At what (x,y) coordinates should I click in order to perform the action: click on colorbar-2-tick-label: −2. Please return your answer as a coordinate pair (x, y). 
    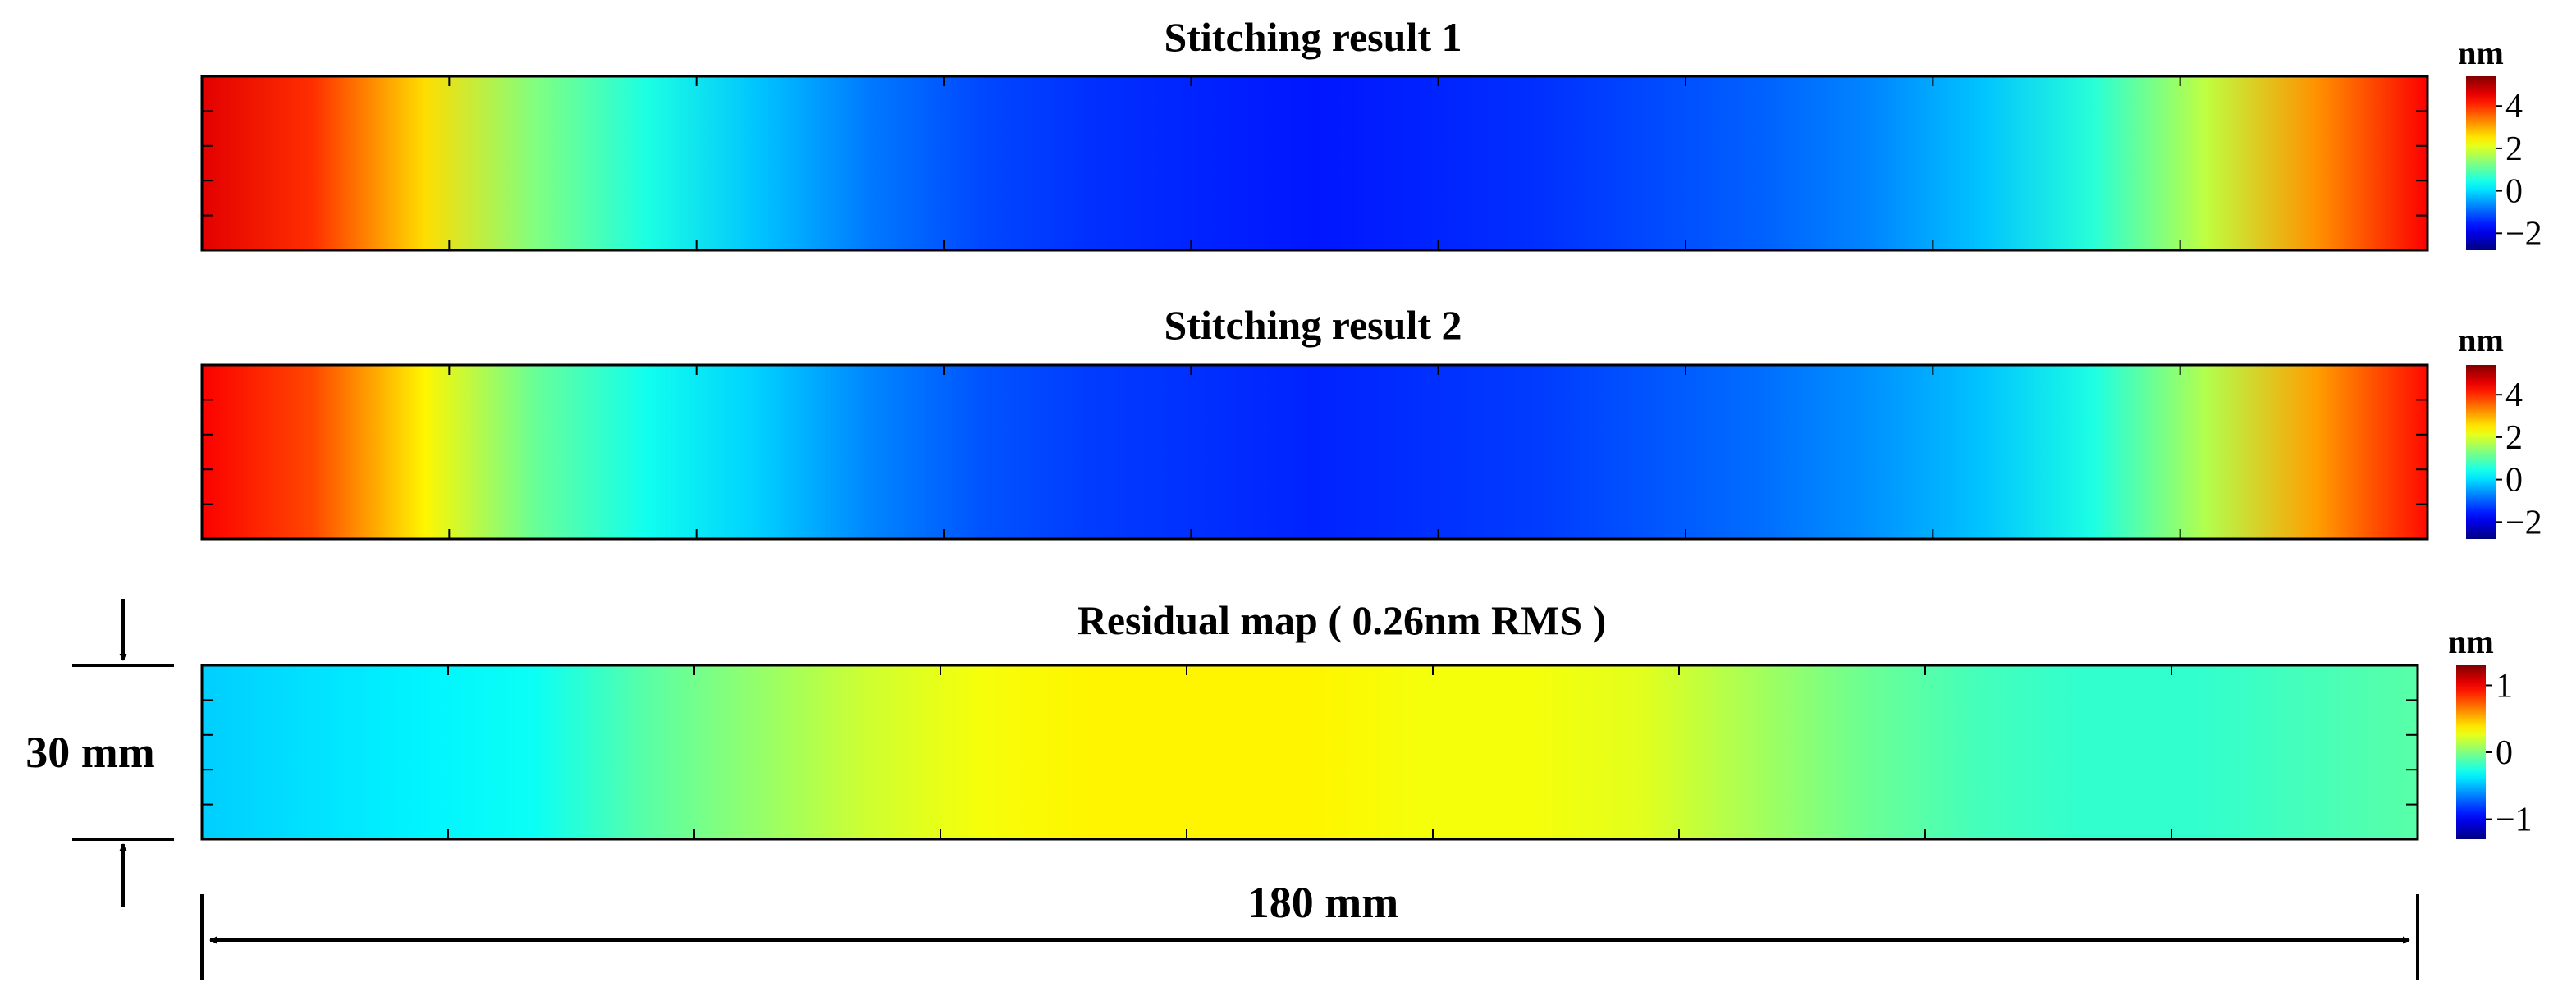
    Looking at the image, I should click on (2523, 522).